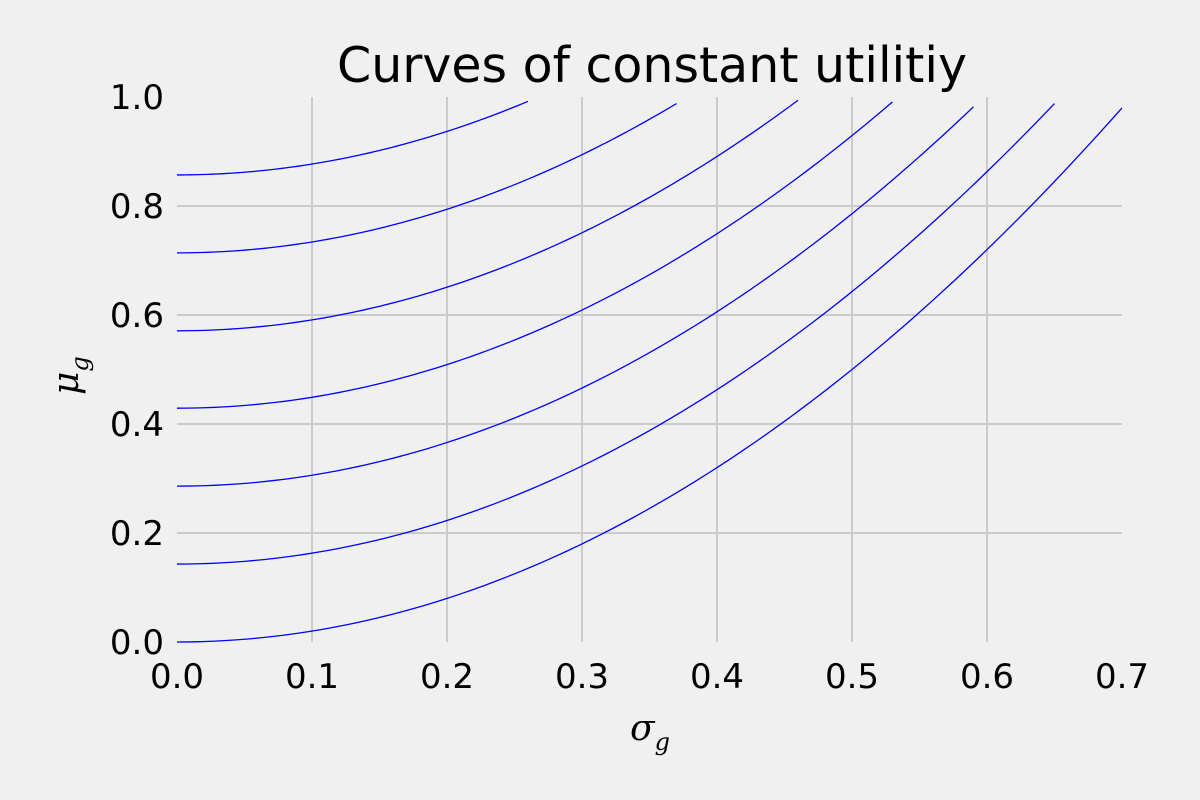 The width and height of the screenshot is (1200, 800). What do you see at coordinates (852, 677) in the screenshot?
I see `x-tick-label: 0.5` at bounding box center [852, 677].